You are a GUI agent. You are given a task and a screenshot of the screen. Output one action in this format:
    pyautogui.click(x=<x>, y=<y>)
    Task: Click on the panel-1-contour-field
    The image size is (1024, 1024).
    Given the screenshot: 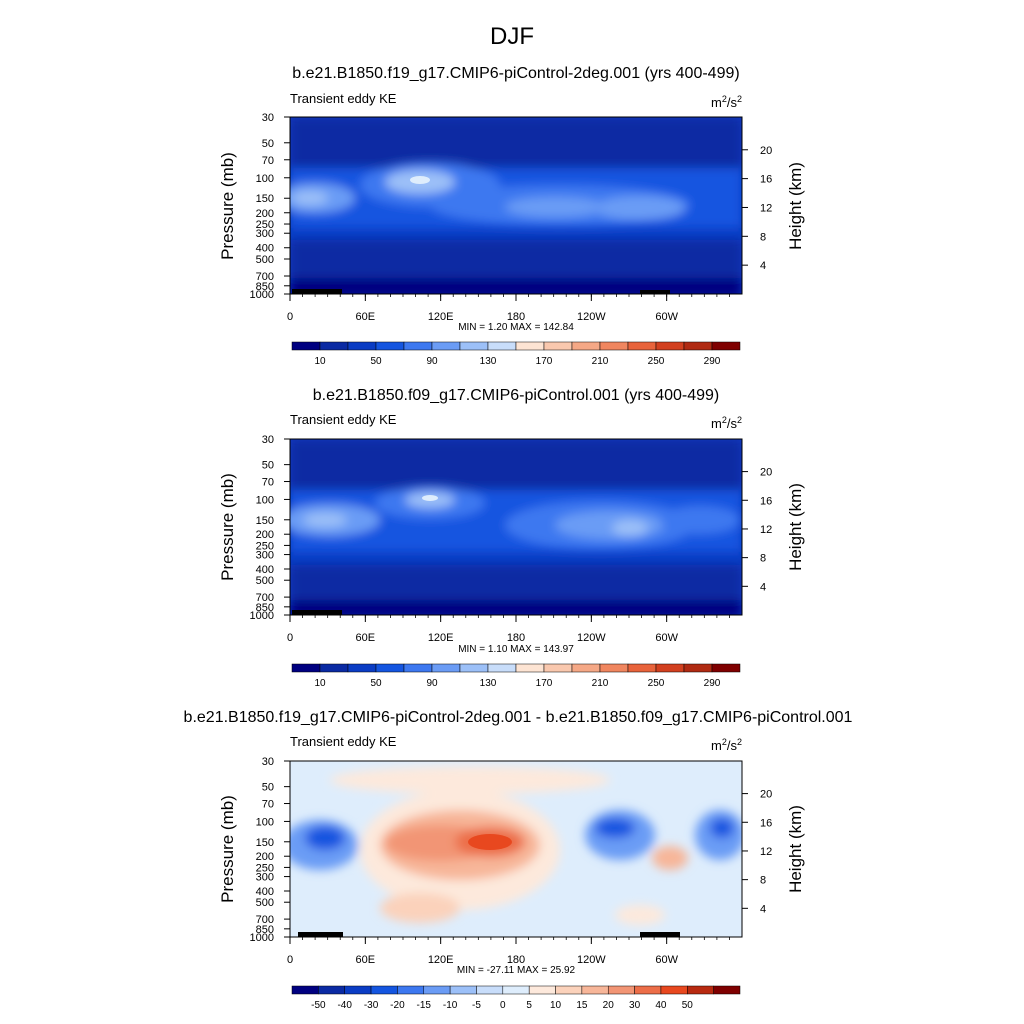 What is the action you would take?
    pyautogui.click(x=516, y=205)
    